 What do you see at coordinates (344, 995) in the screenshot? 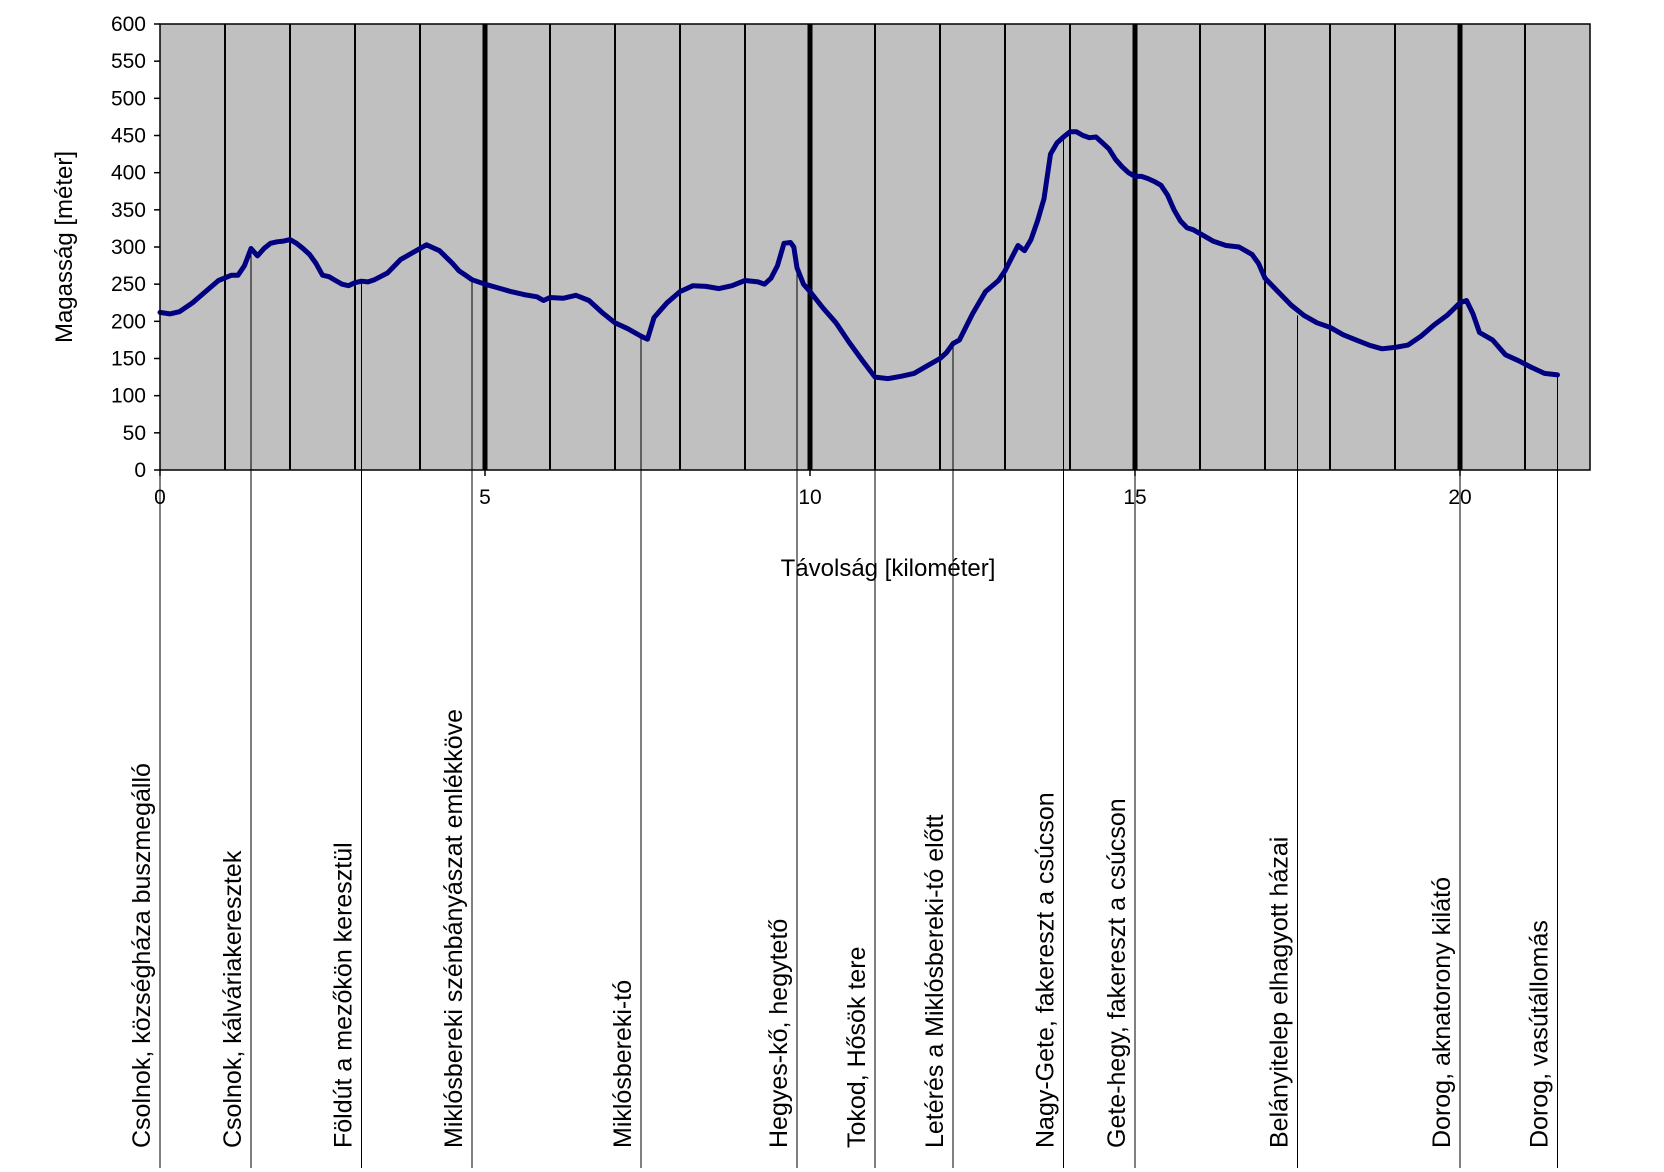
I see `waypoint-label-3: Földút a mezőkön keresztül` at bounding box center [344, 995].